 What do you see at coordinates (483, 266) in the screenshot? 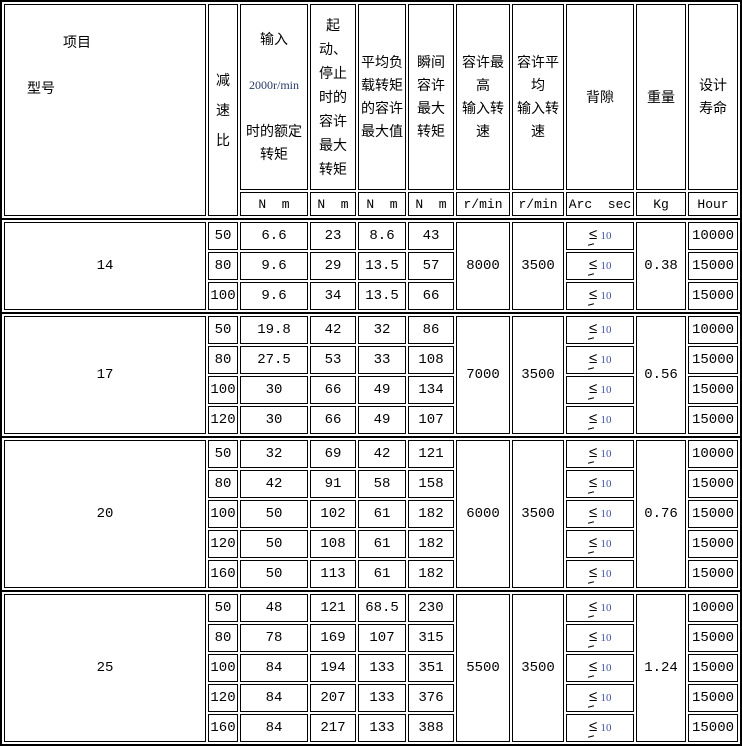
I see `max-input-speed-cell: 8000` at bounding box center [483, 266].